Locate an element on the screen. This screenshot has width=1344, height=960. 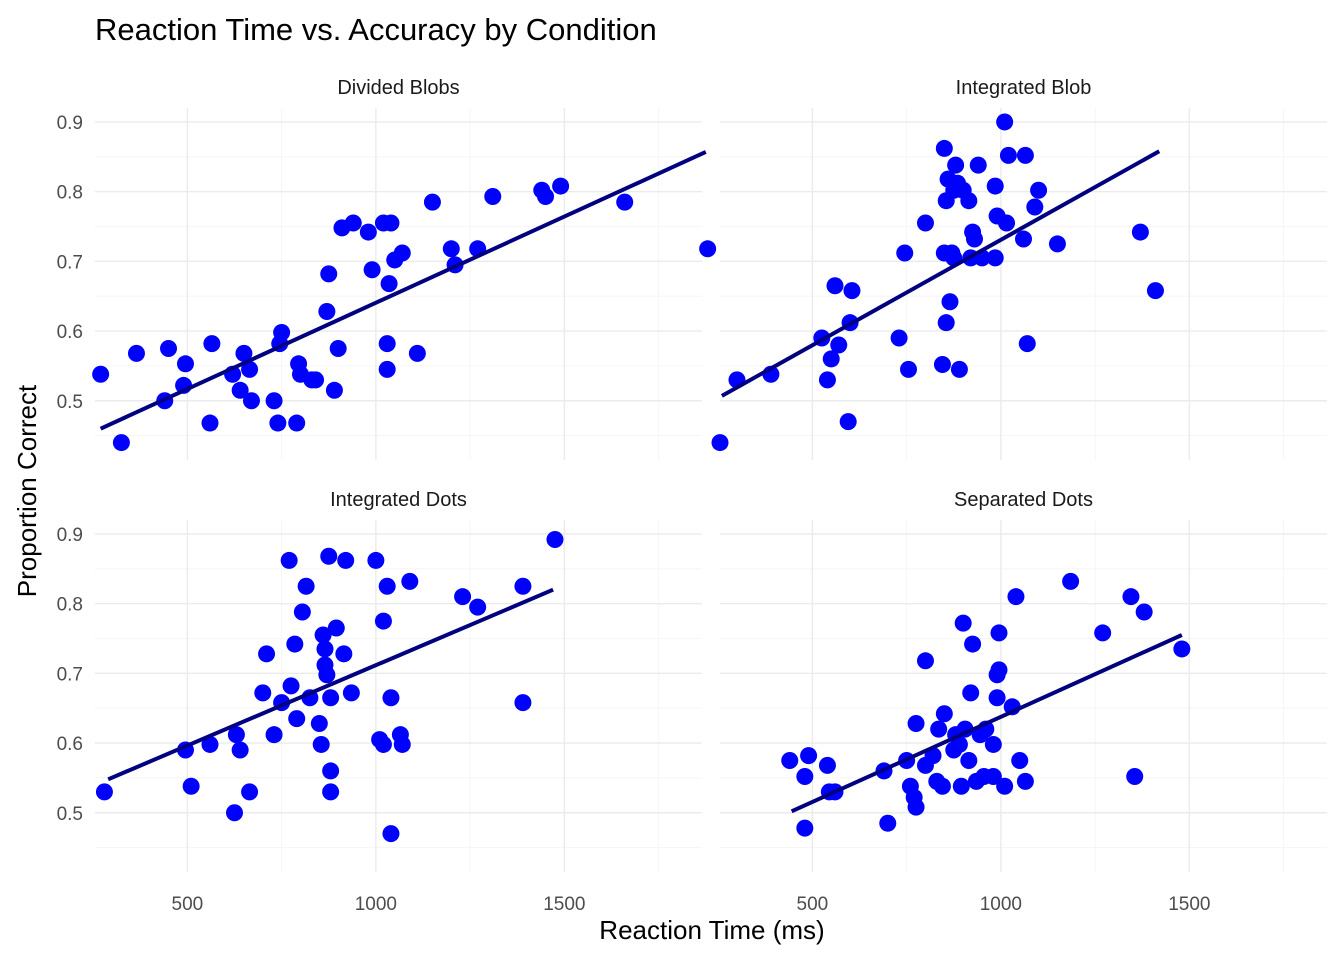
x-tick-label: 1000 is located at coordinates (376, 904).